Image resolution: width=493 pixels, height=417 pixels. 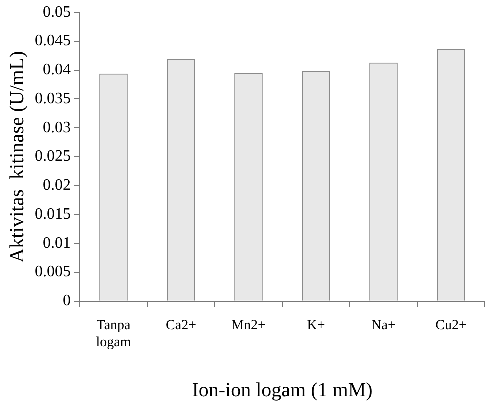 I want to click on y-tick-label: 0, so click(x=67, y=301).